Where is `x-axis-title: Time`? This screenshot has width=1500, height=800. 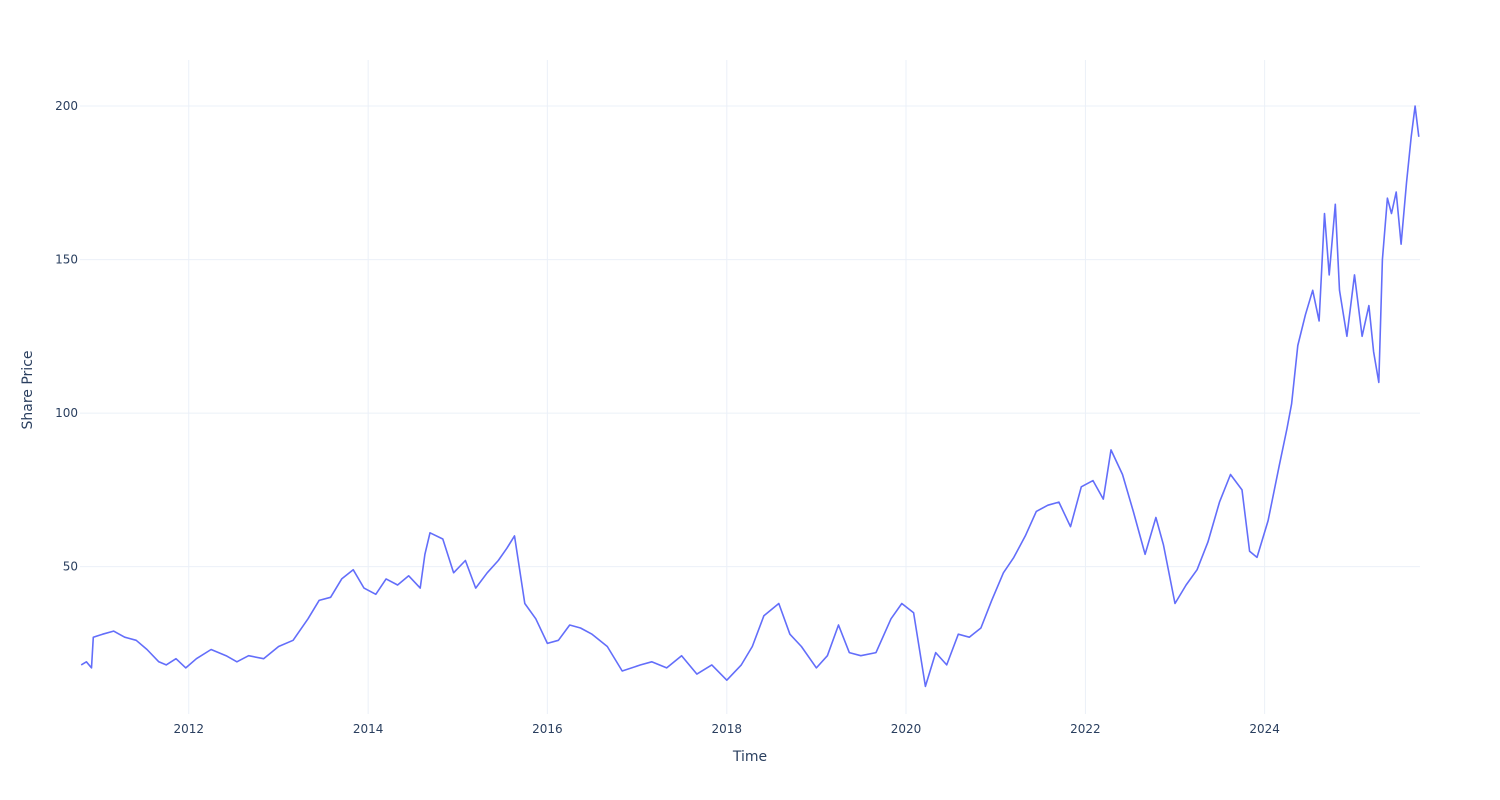 x-axis-title: Time is located at coordinates (749, 757).